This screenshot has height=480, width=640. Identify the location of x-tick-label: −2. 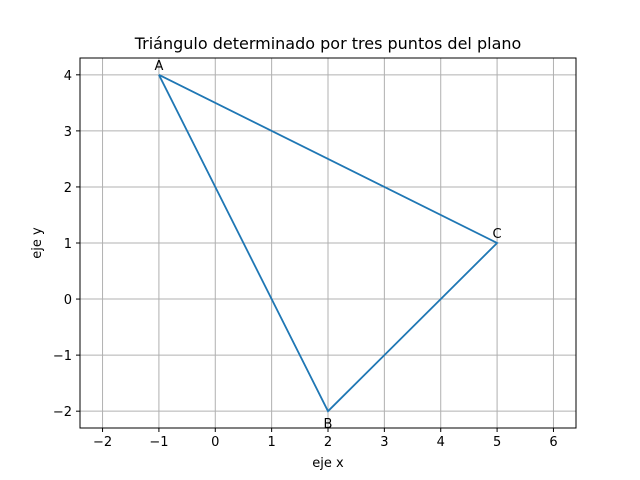
(102, 442).